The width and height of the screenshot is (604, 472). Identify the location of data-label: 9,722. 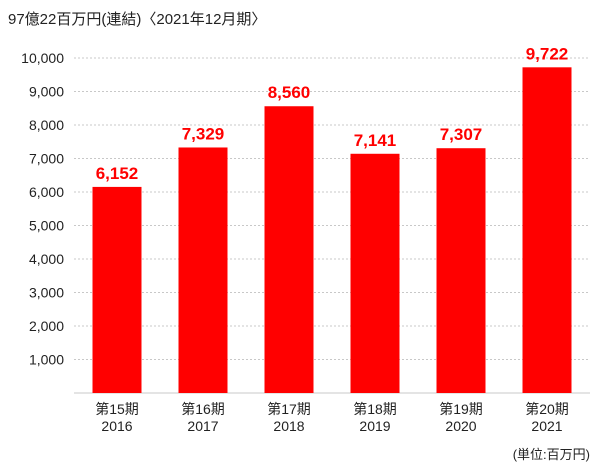
(547, 53).